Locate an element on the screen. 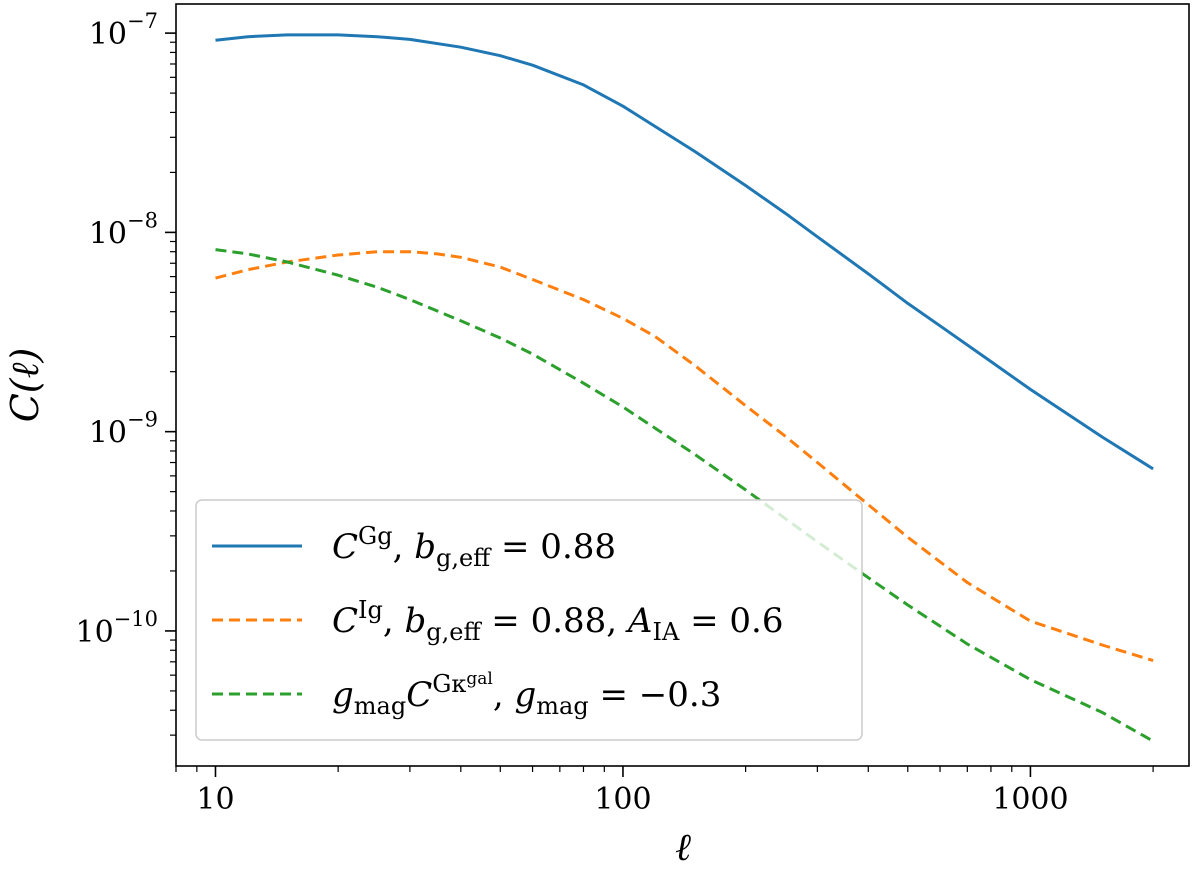  x-tick-label: 1000 is located at coordinates (1030, 799).